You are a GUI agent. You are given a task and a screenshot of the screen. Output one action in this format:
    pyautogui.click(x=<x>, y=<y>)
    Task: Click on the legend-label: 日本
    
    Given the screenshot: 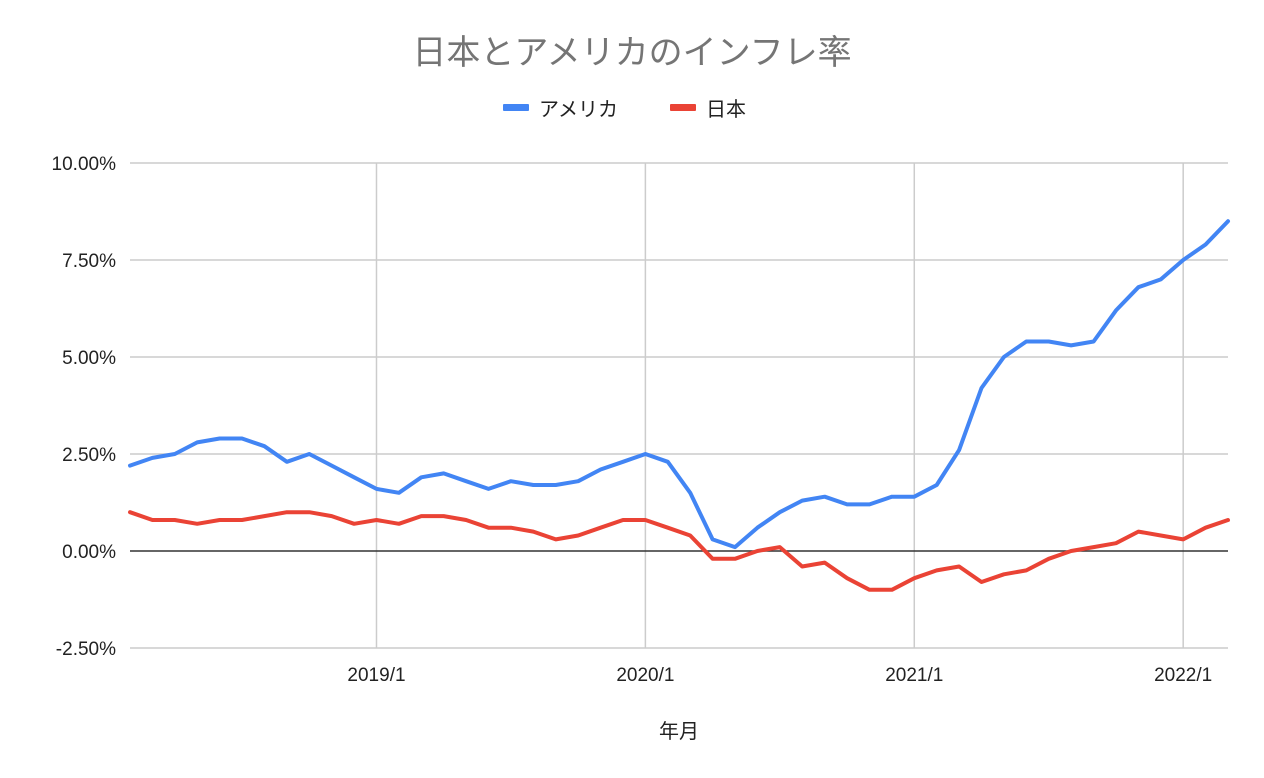 What is the action you would take?
    pyautogui.click(x=726, y=109)
    